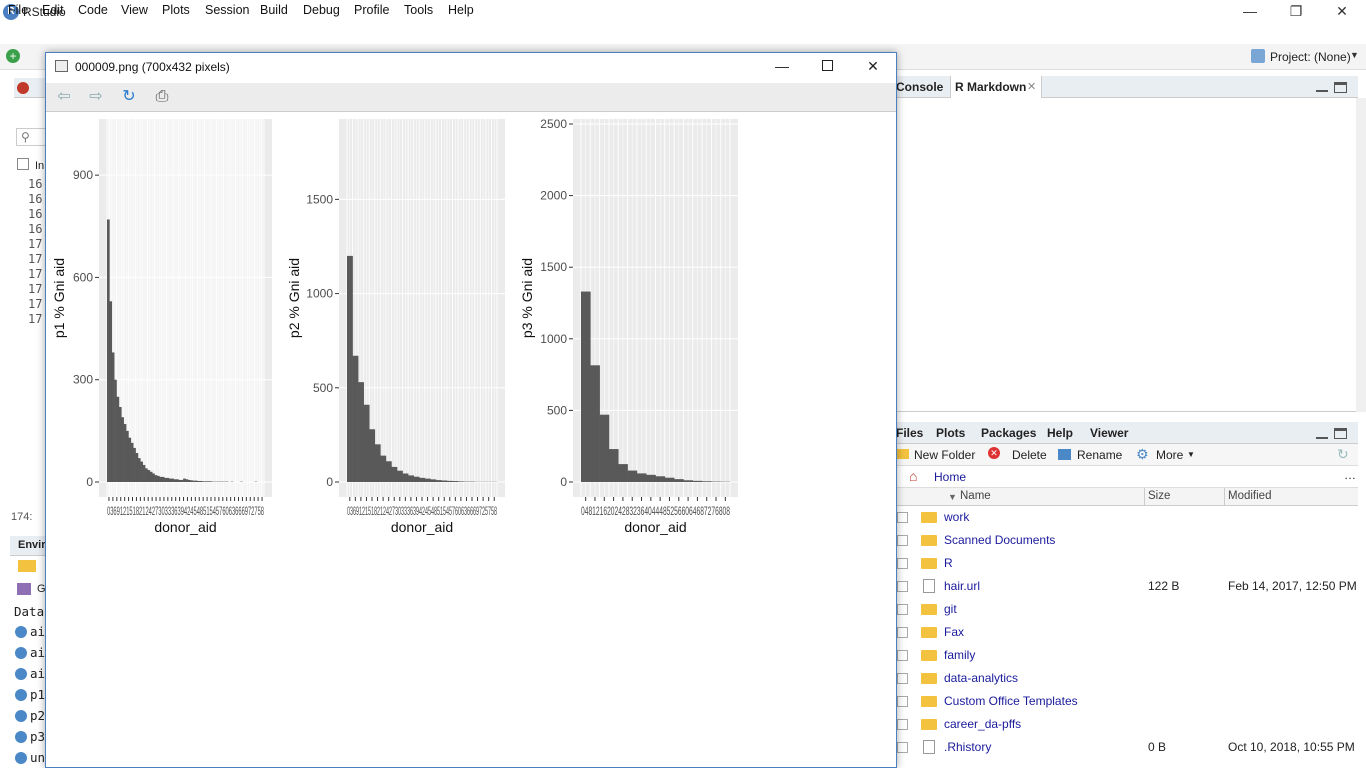 This screenshot has height=768, width=1366. What do you see at coordinates (227, 10) in the screenshot?
I see `menu-session: Session` at bounding box center [227, 10].